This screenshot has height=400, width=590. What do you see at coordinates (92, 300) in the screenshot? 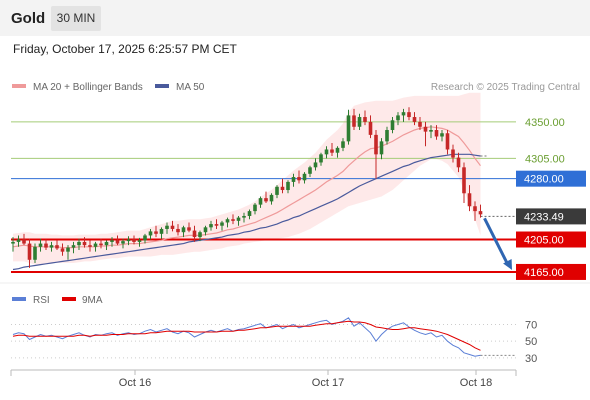
I see `rsi-ma-legend-label: 9MA` at bounding box center [92, 300].